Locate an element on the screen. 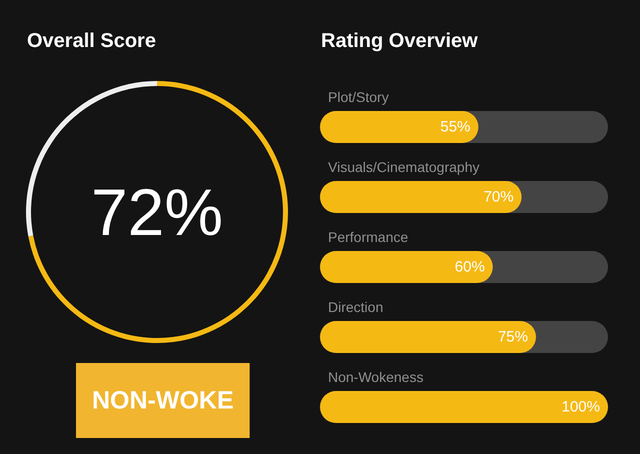  data-label: 100% is located at coordinates (581, 407).